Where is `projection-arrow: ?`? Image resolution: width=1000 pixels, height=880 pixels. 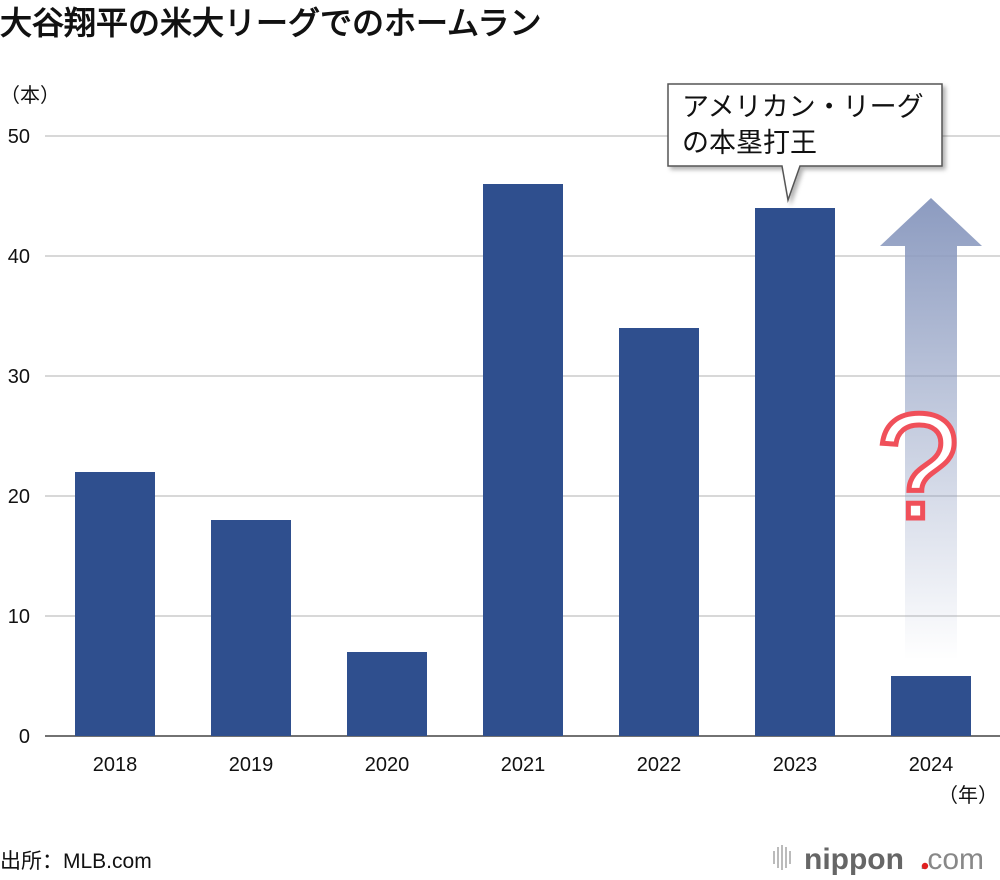 projection-arrow: ? is located at coordinates (928, 429).